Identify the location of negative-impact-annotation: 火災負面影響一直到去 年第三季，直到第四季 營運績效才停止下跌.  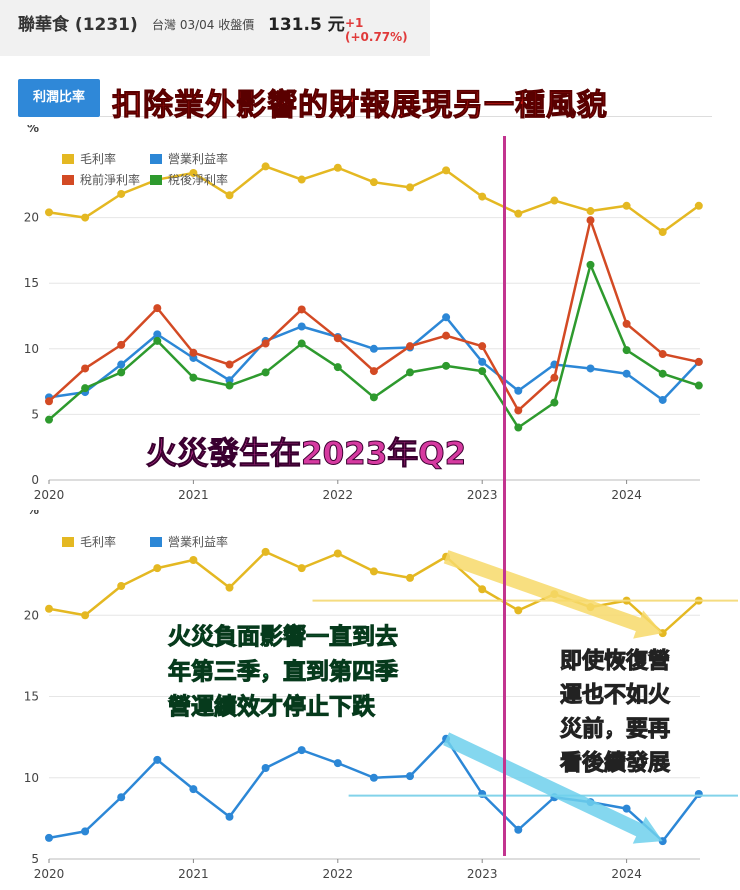
(283, 672).